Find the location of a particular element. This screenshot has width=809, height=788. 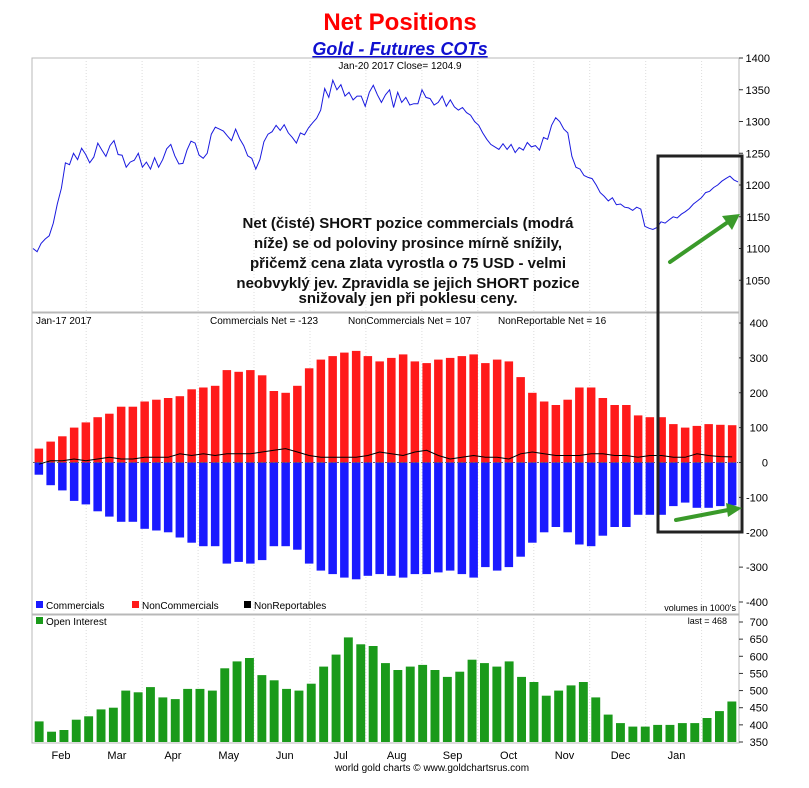

month-label: Feb is located at coordinates (61, 756).